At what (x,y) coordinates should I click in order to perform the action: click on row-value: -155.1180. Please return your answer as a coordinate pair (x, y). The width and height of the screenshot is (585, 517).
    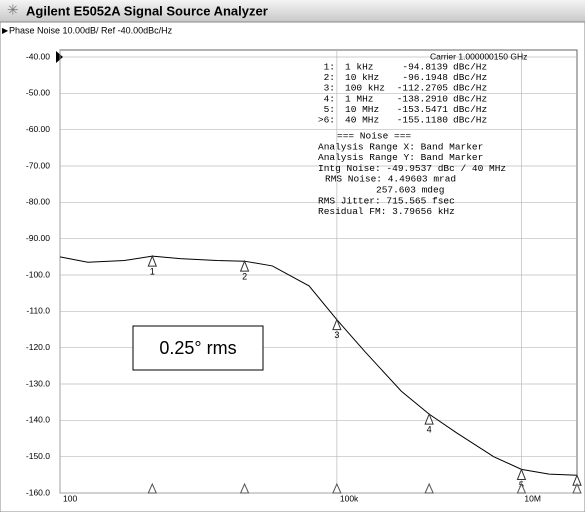
    Looking at the image, I should click on (423, 120).